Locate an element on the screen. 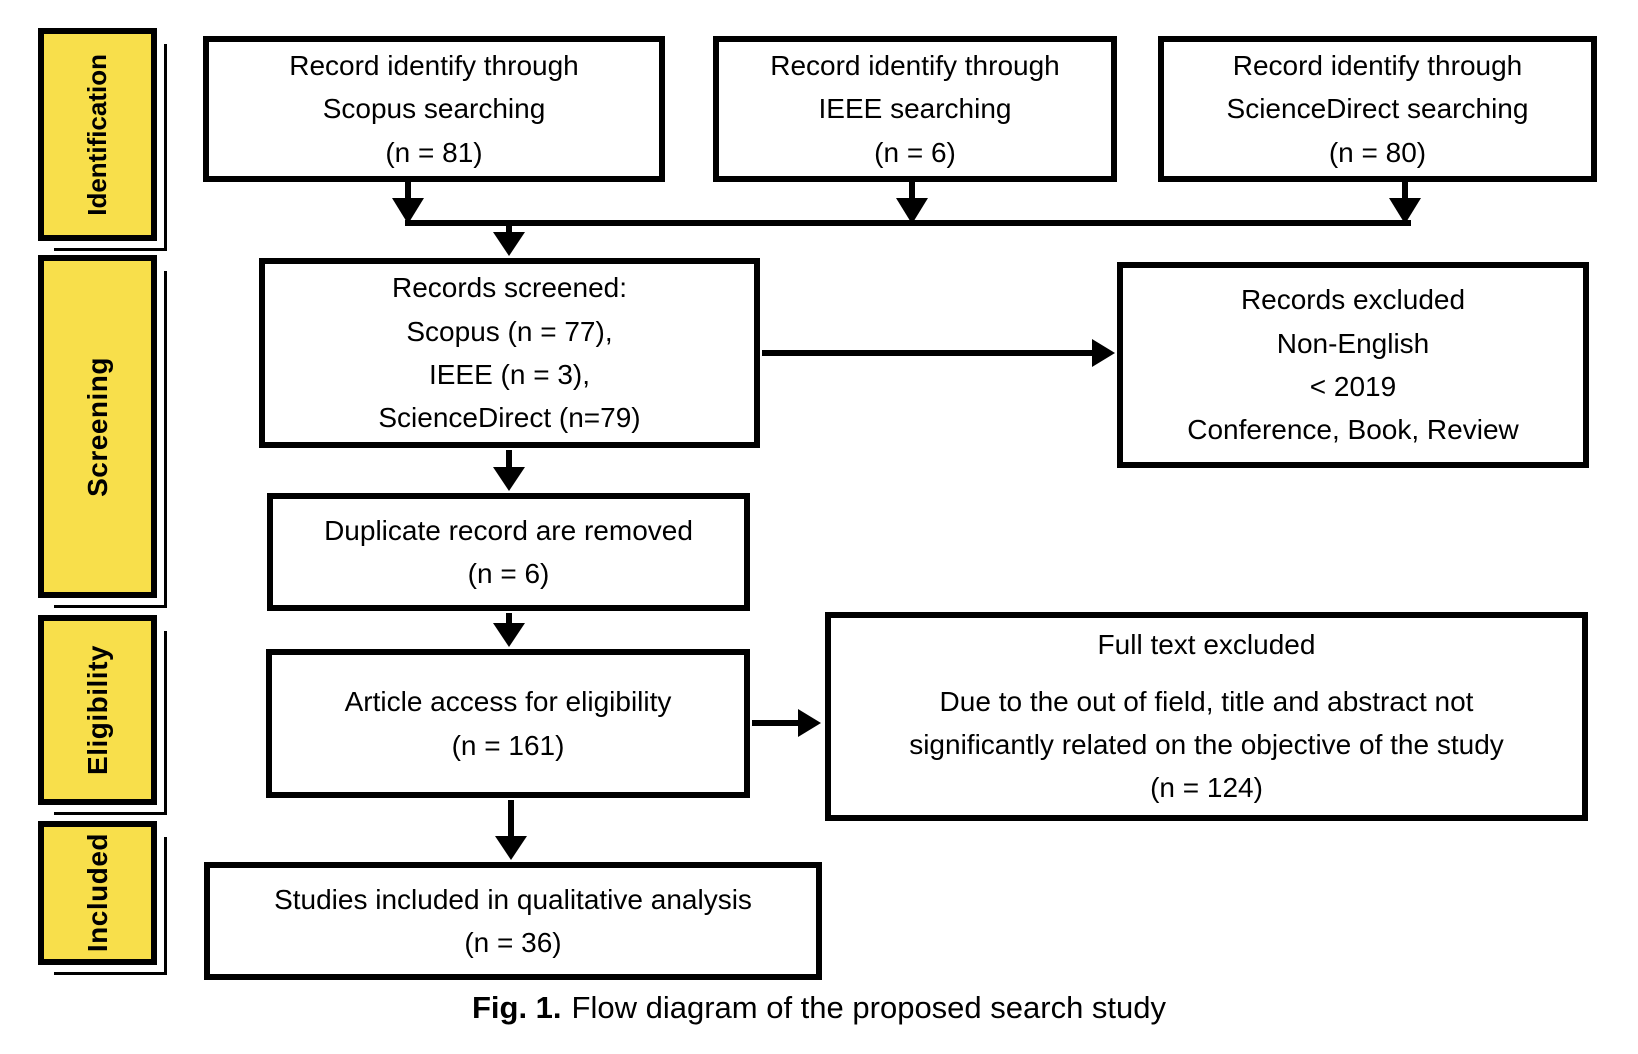 Image resolution: width=1638 pixels, height=1054 pixels. arrow-duplicate-to-eligibility is located at coordinates (509, 620).